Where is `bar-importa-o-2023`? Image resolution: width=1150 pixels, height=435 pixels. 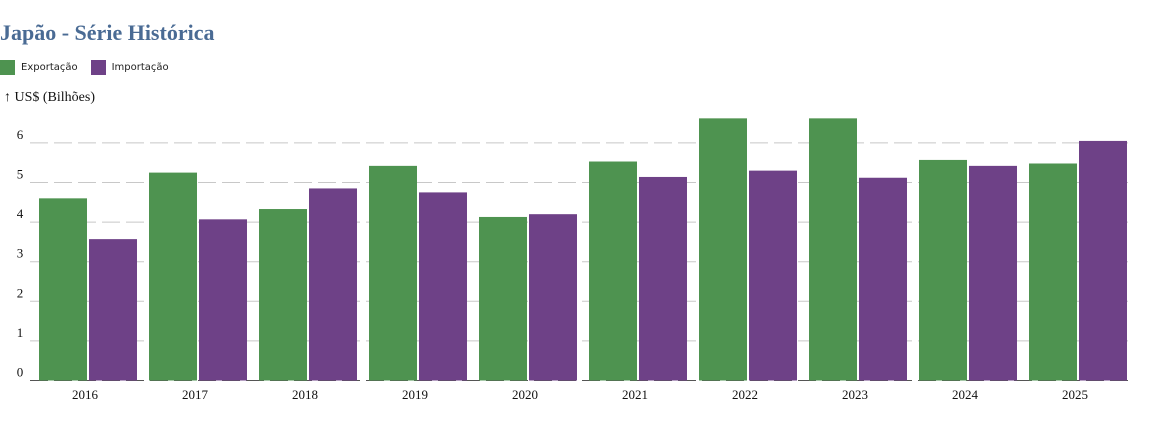
bar-importa-o-2023 is located at coordinates (883, 279).